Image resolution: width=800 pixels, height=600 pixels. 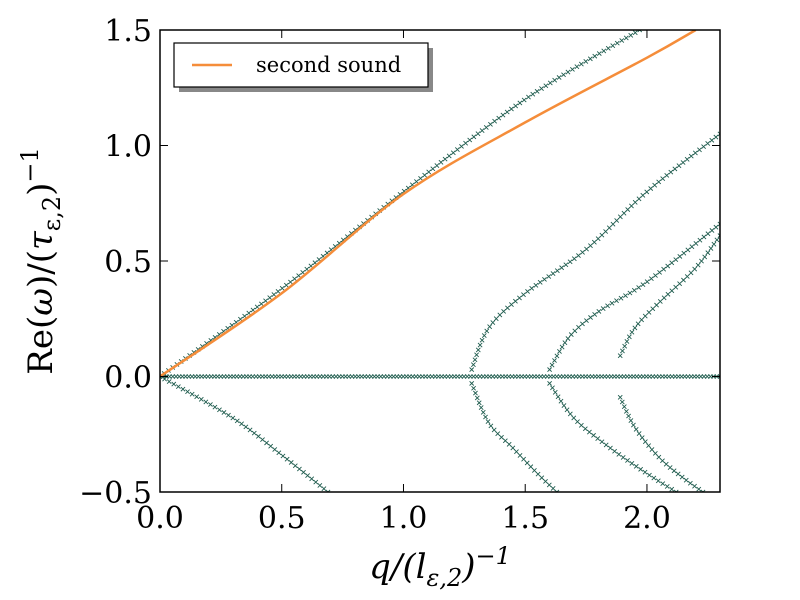 I want to click on x-axis-title: q/(lε,2)−1, so click(x=440, y=567).